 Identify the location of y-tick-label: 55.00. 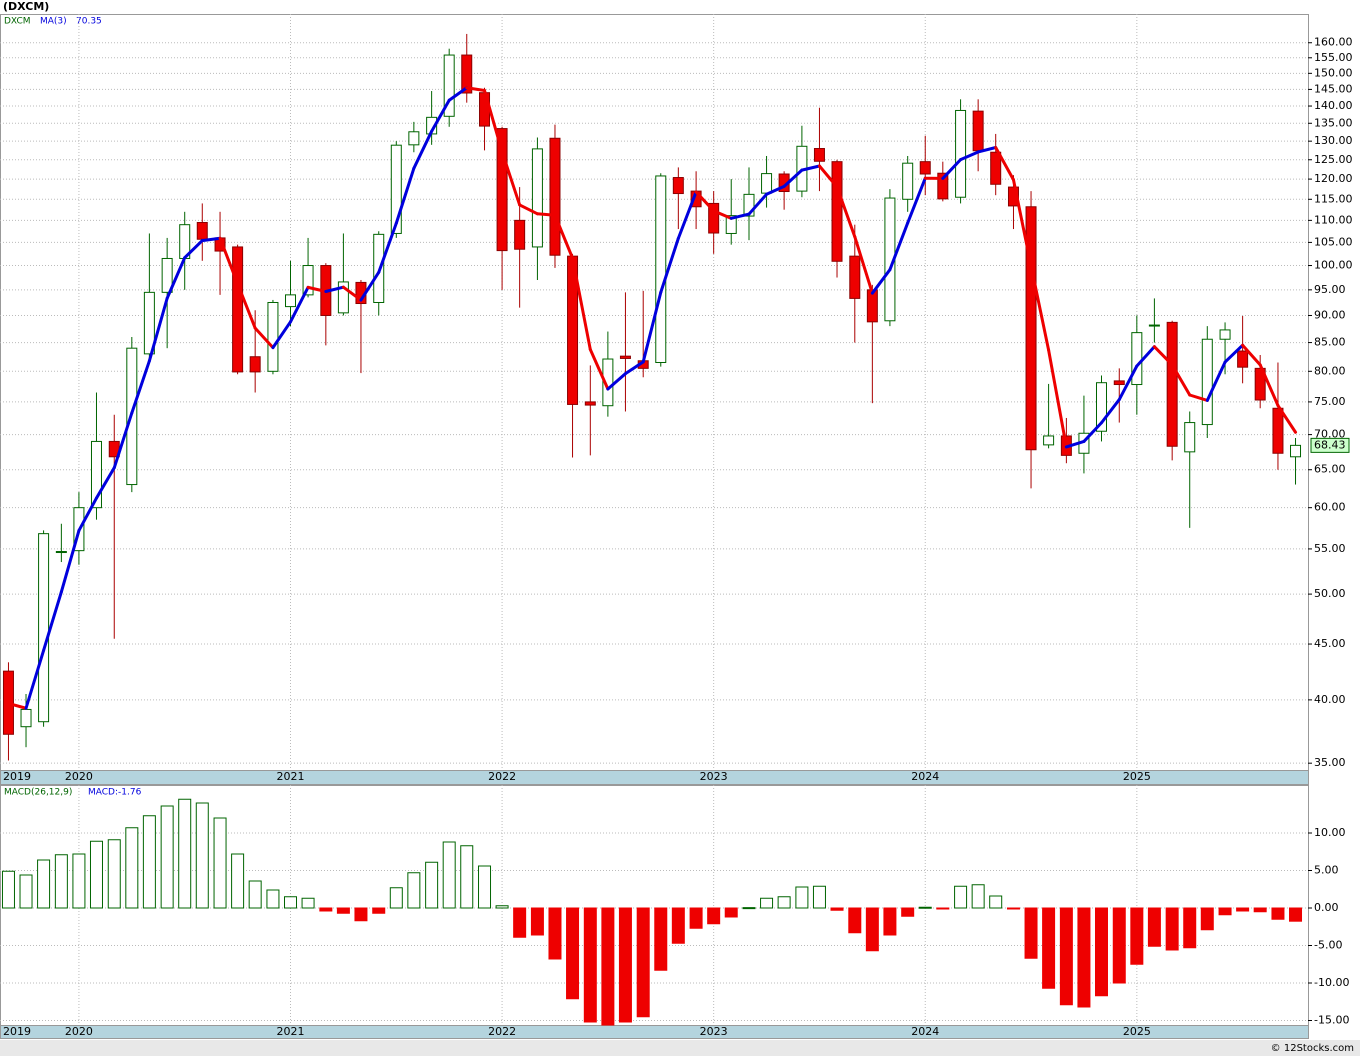
(1330, 548).